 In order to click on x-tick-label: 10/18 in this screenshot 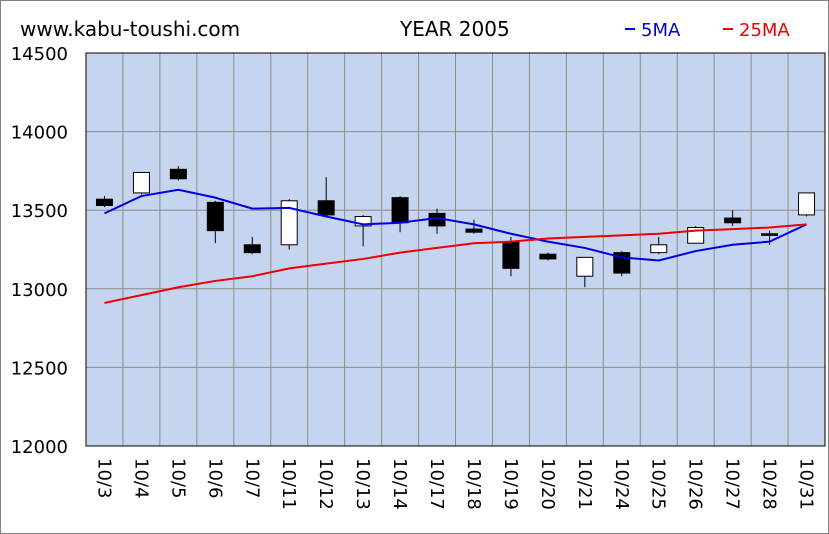, I will do `click(473, 484)`.